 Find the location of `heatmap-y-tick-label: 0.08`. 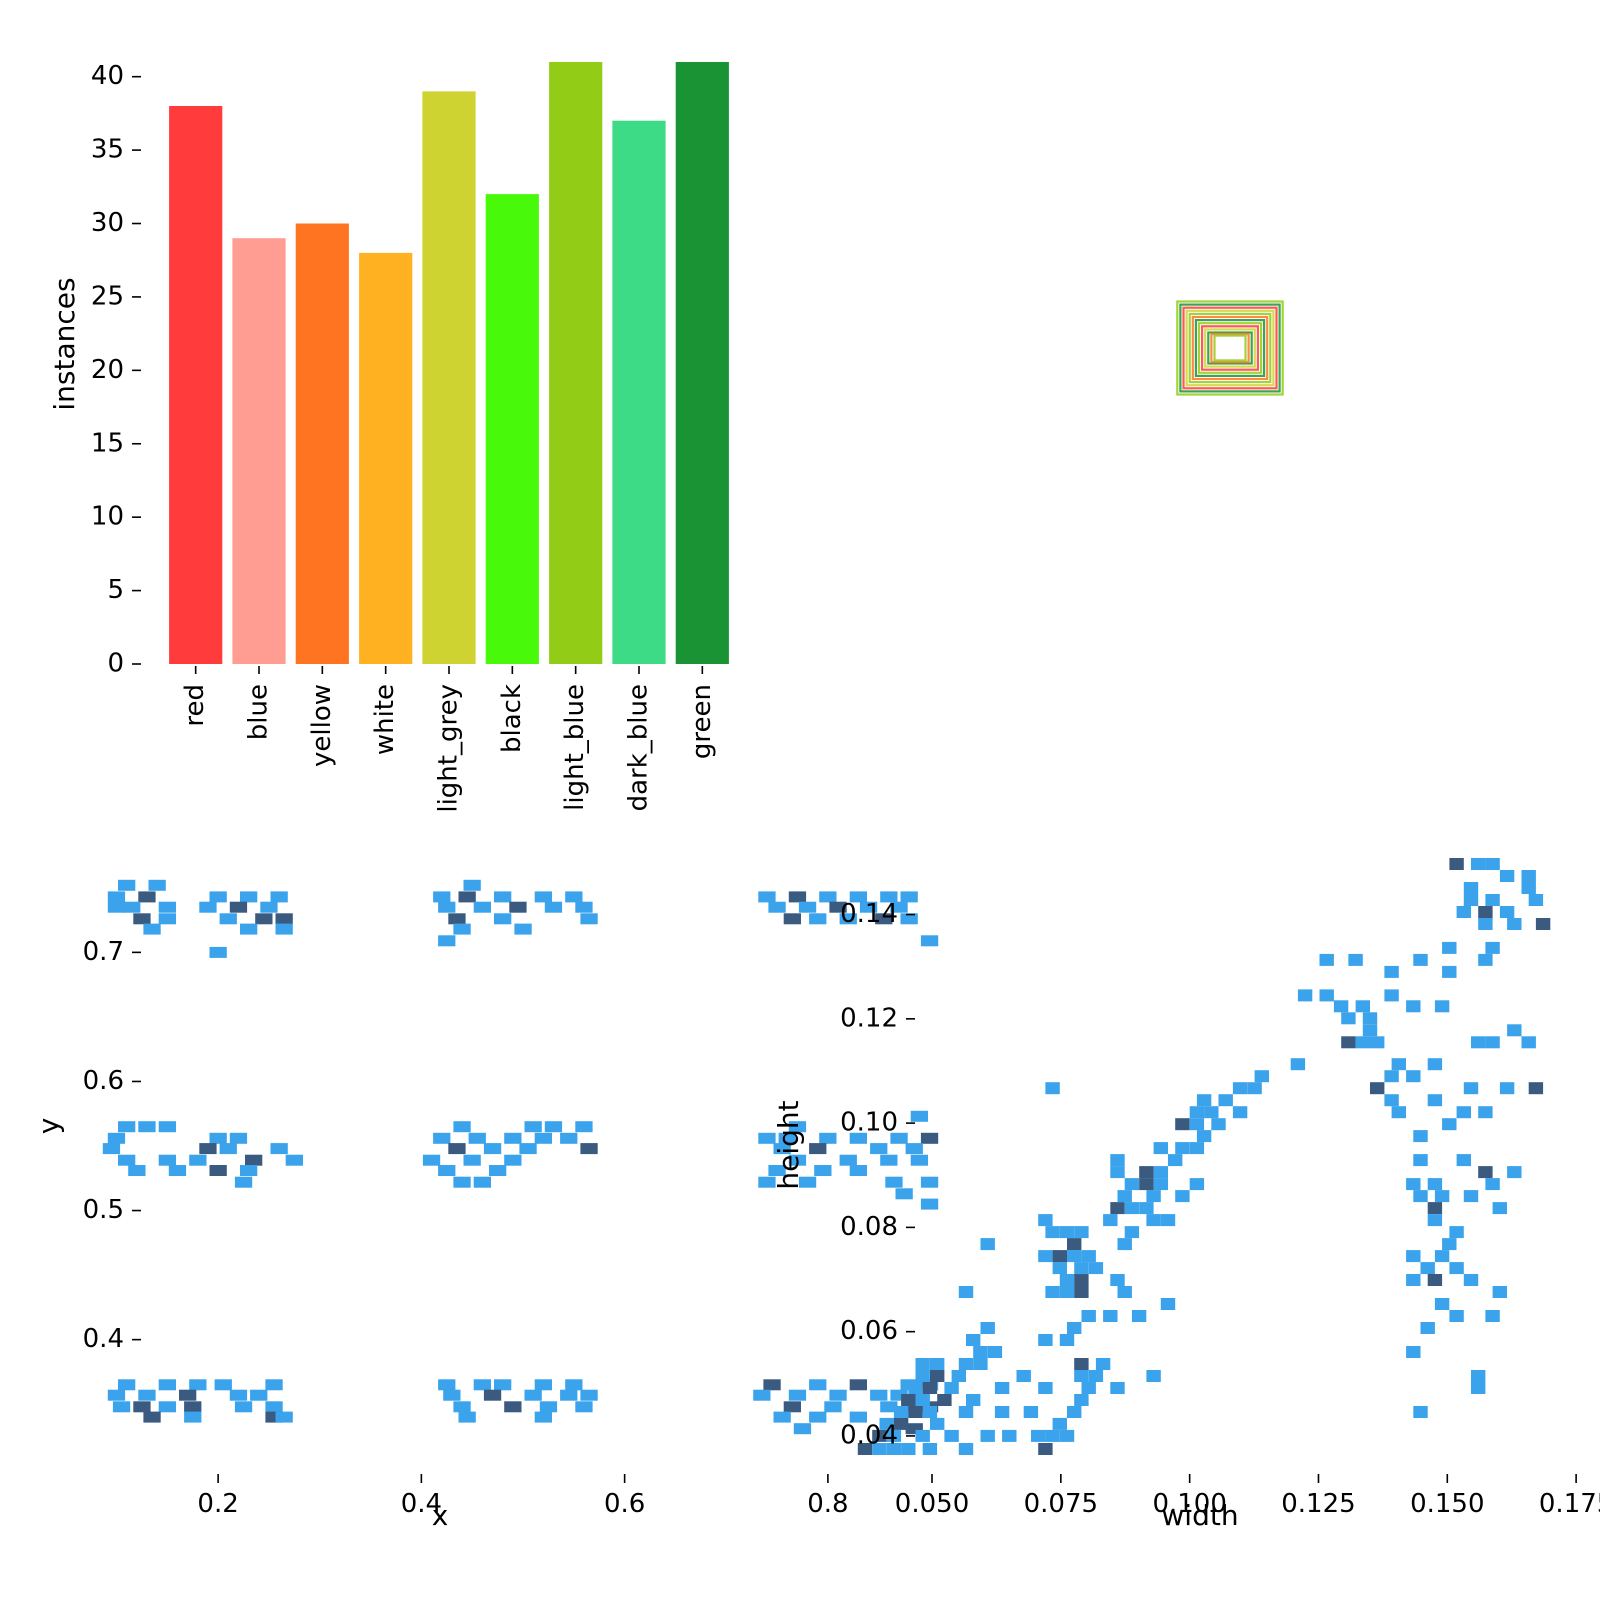

heatmap-y-tick-label: 0.08 is located at coordinates (869, 1227).